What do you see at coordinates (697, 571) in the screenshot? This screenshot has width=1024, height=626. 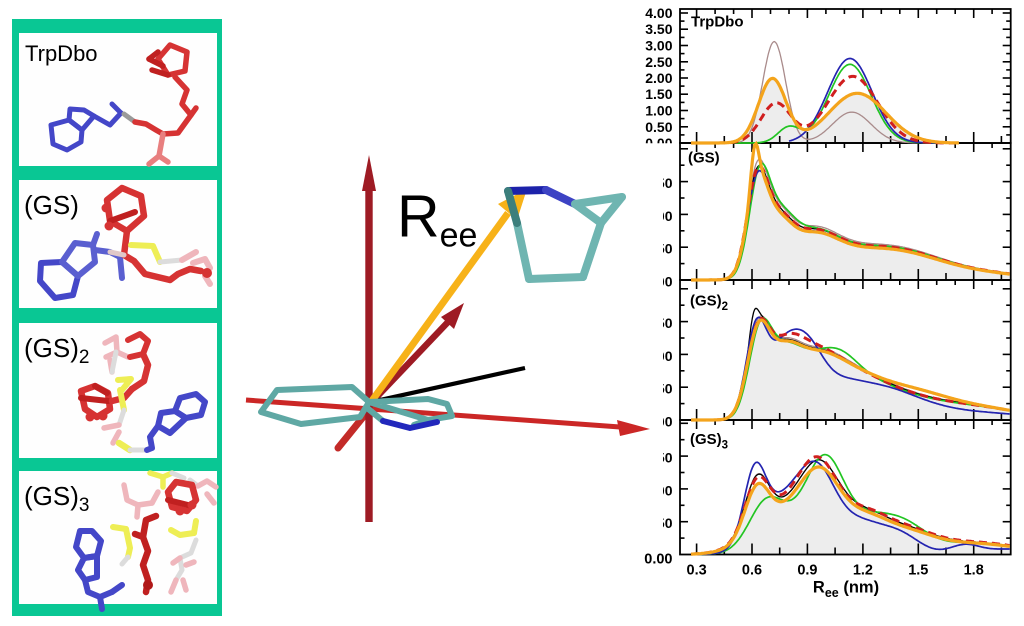 I see `svg-text: 0.3` at bounding box center [697, 571].